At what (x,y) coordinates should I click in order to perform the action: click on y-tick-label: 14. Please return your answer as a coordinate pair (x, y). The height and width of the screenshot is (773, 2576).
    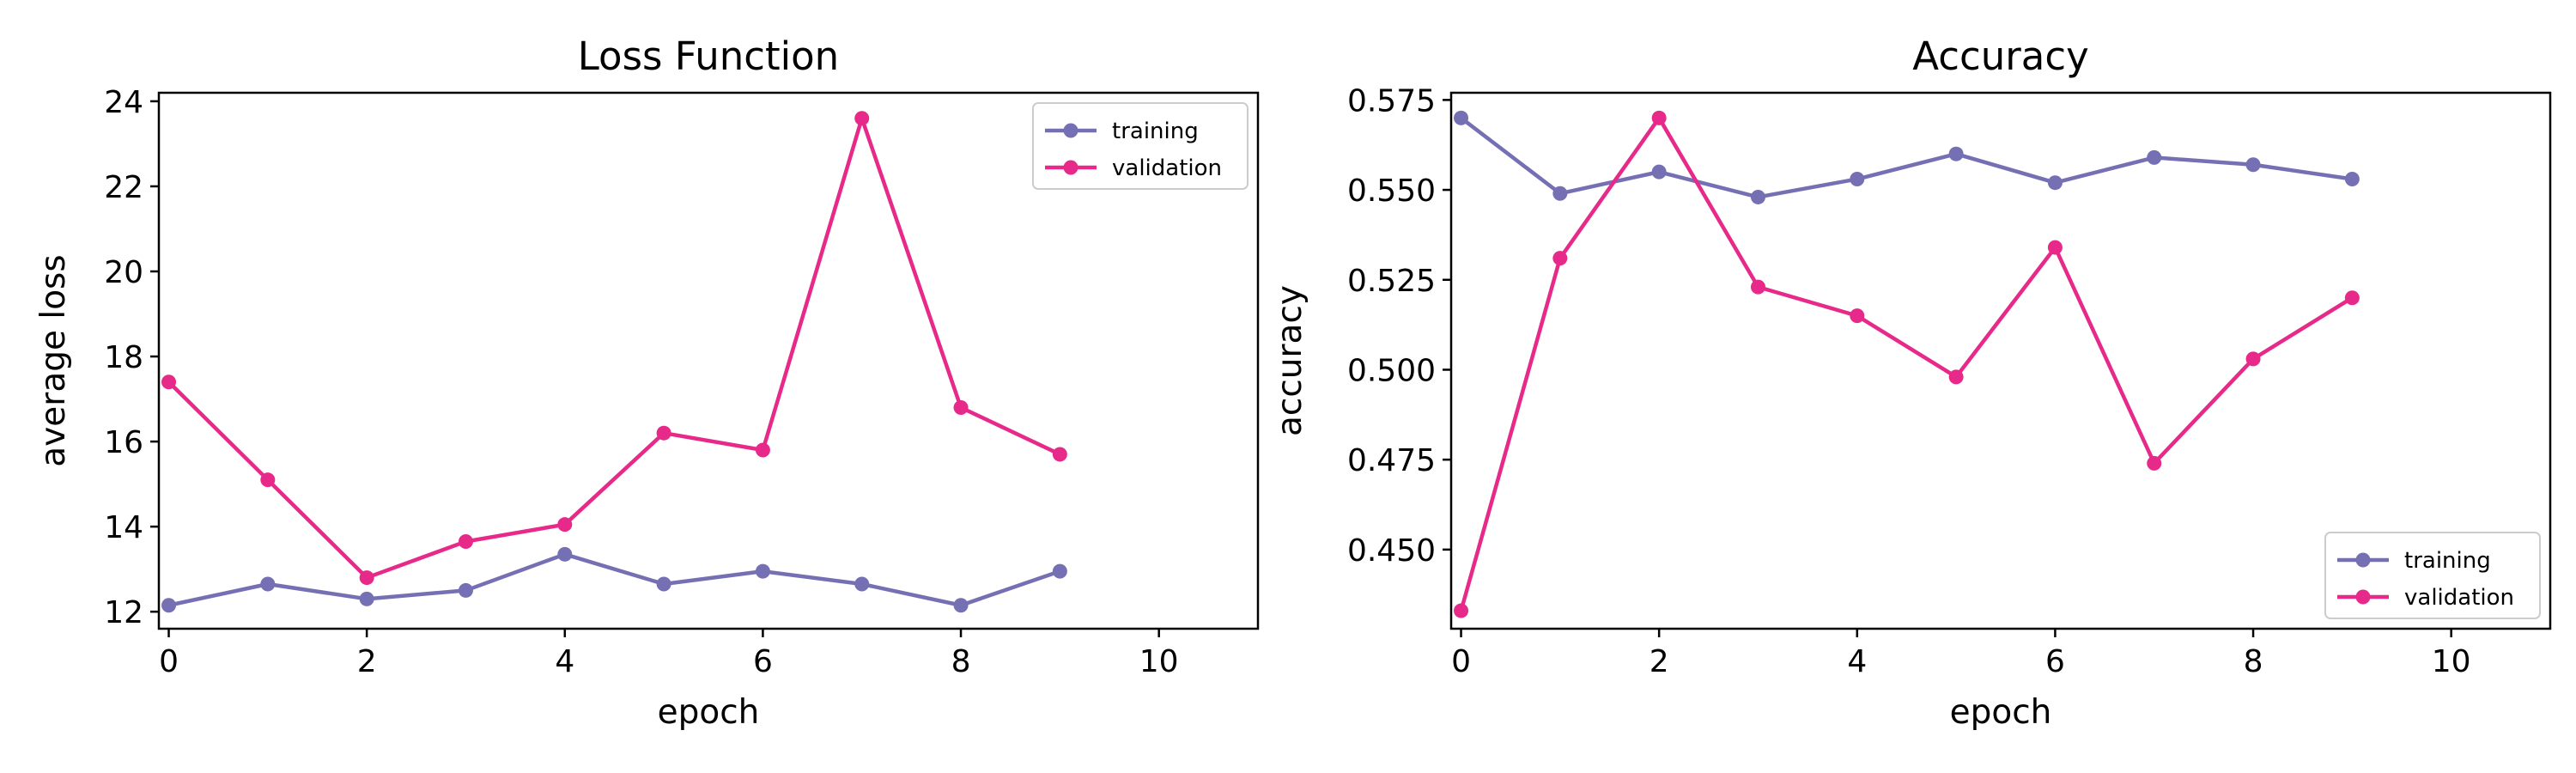
    Looking at the image, I should click on (123, 527).